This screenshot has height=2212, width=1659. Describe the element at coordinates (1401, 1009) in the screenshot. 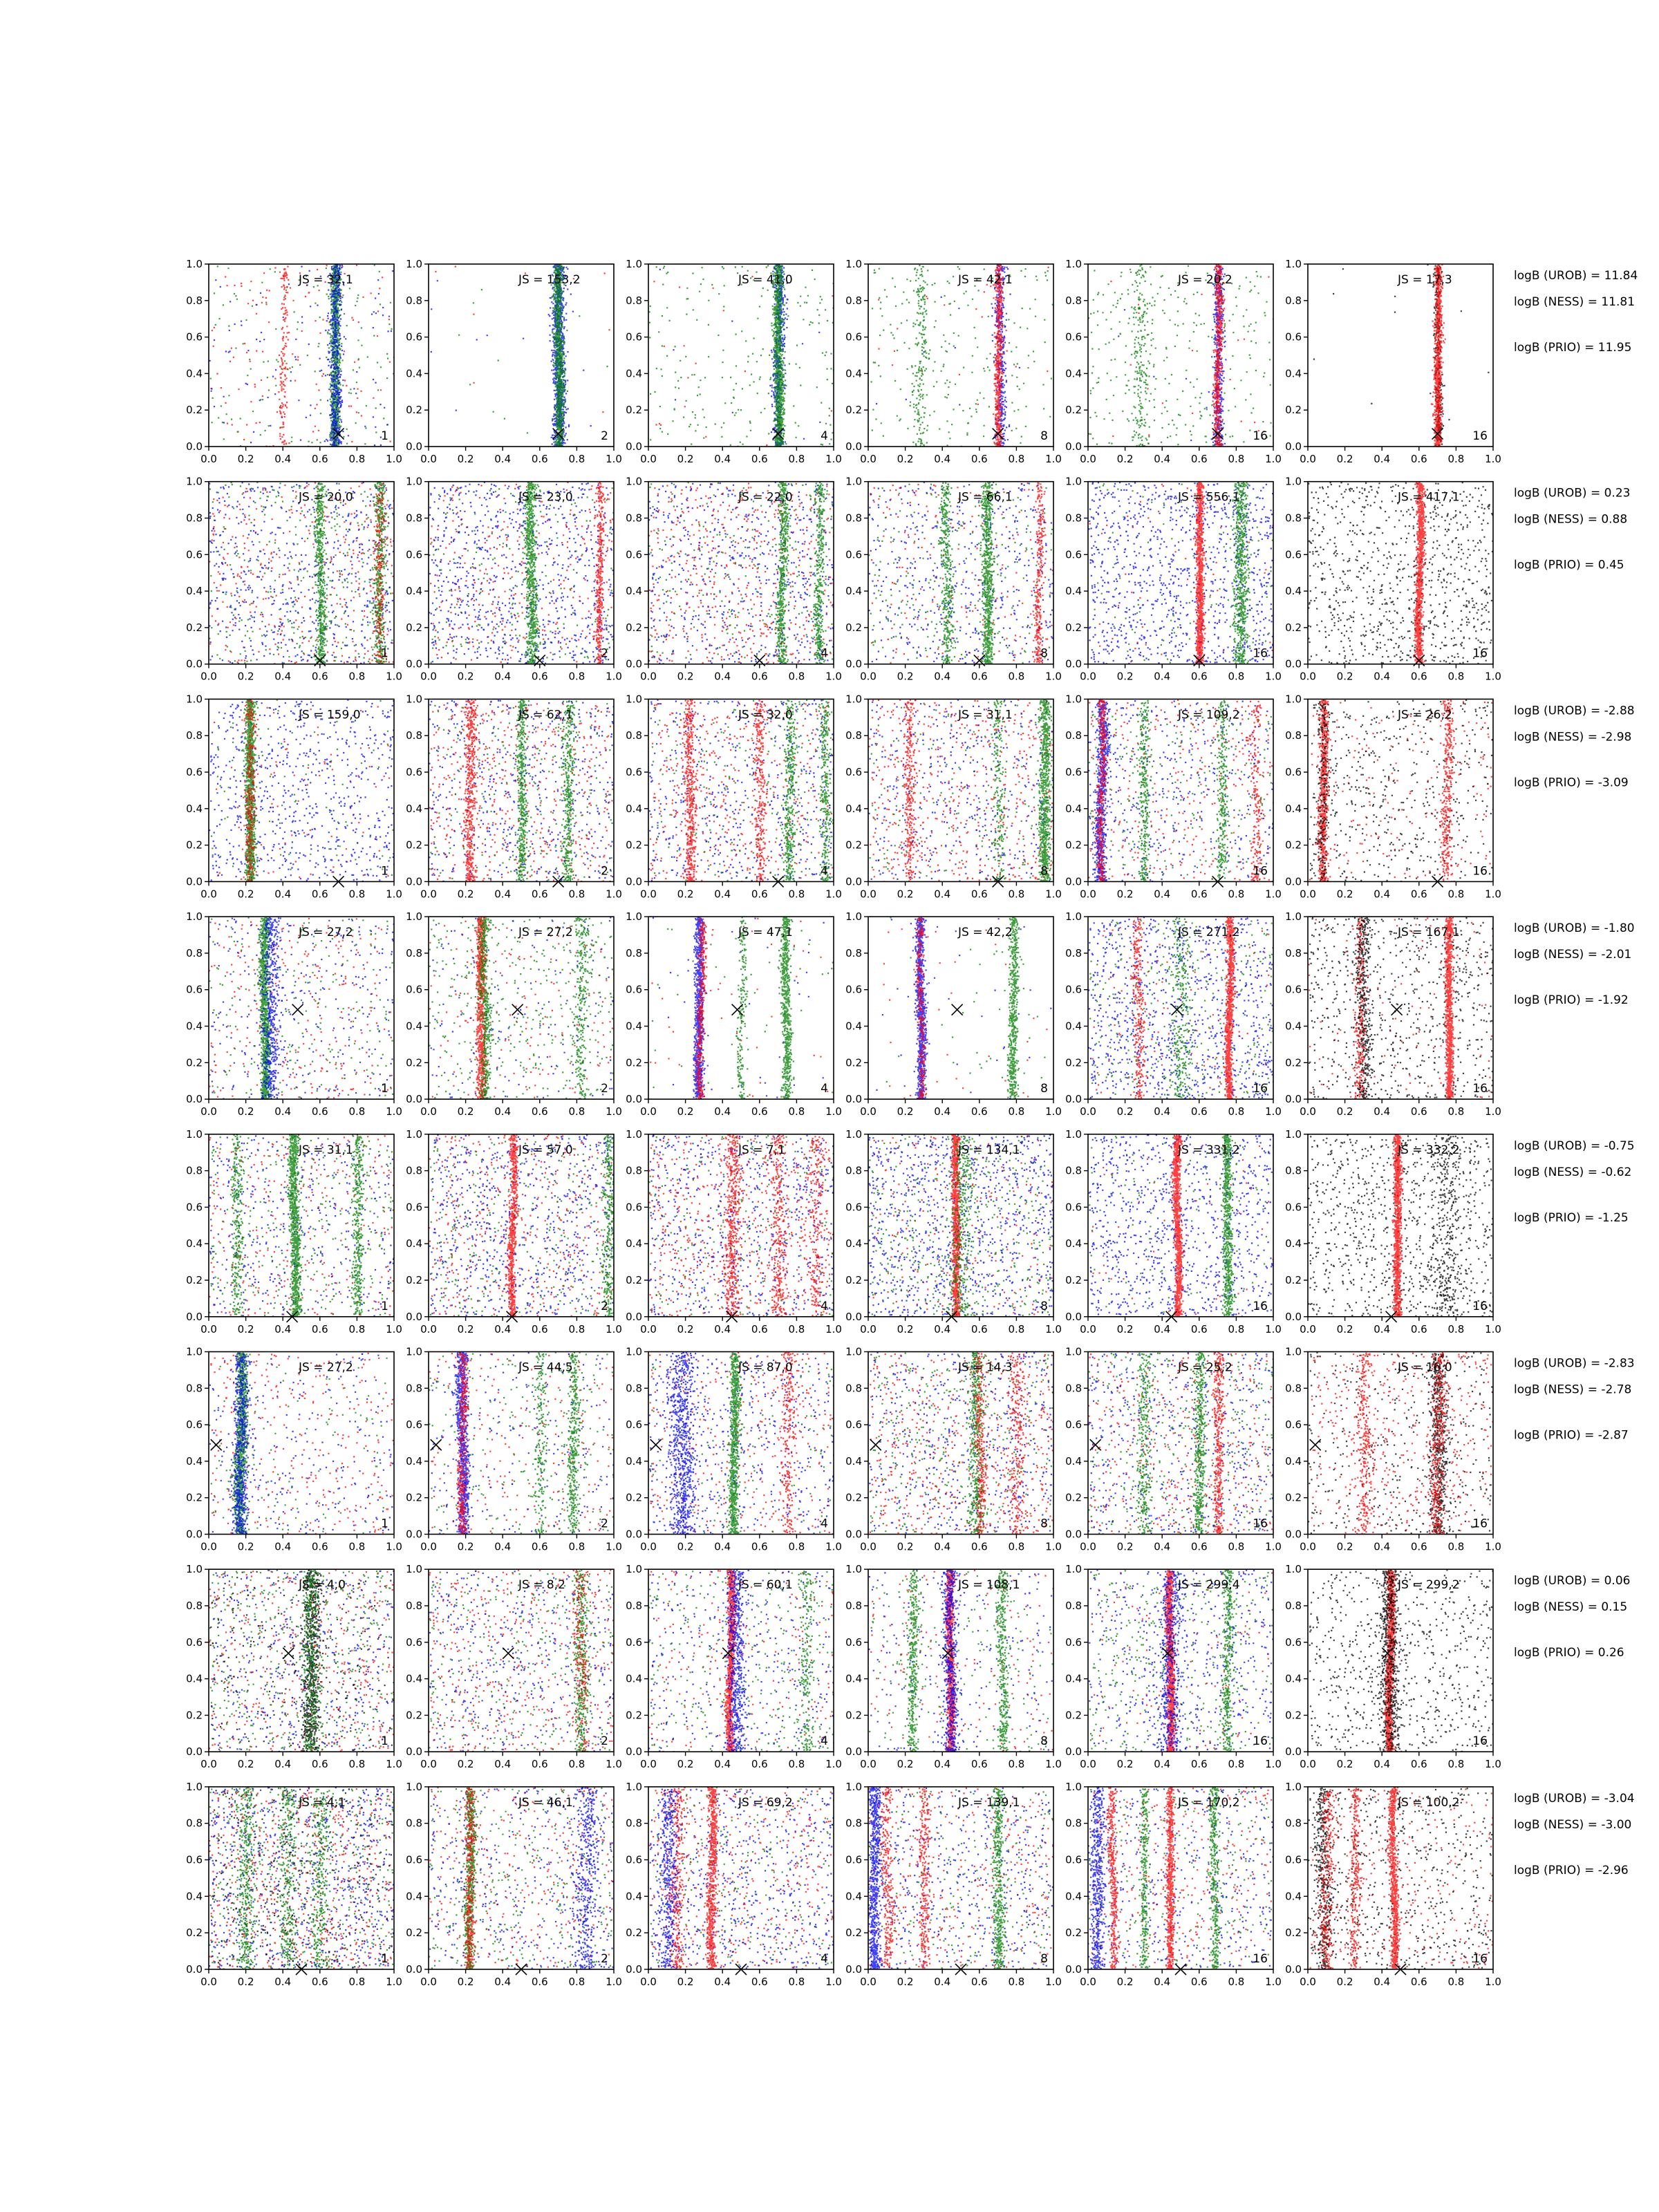

I see `scatter-noise-black` at that location.